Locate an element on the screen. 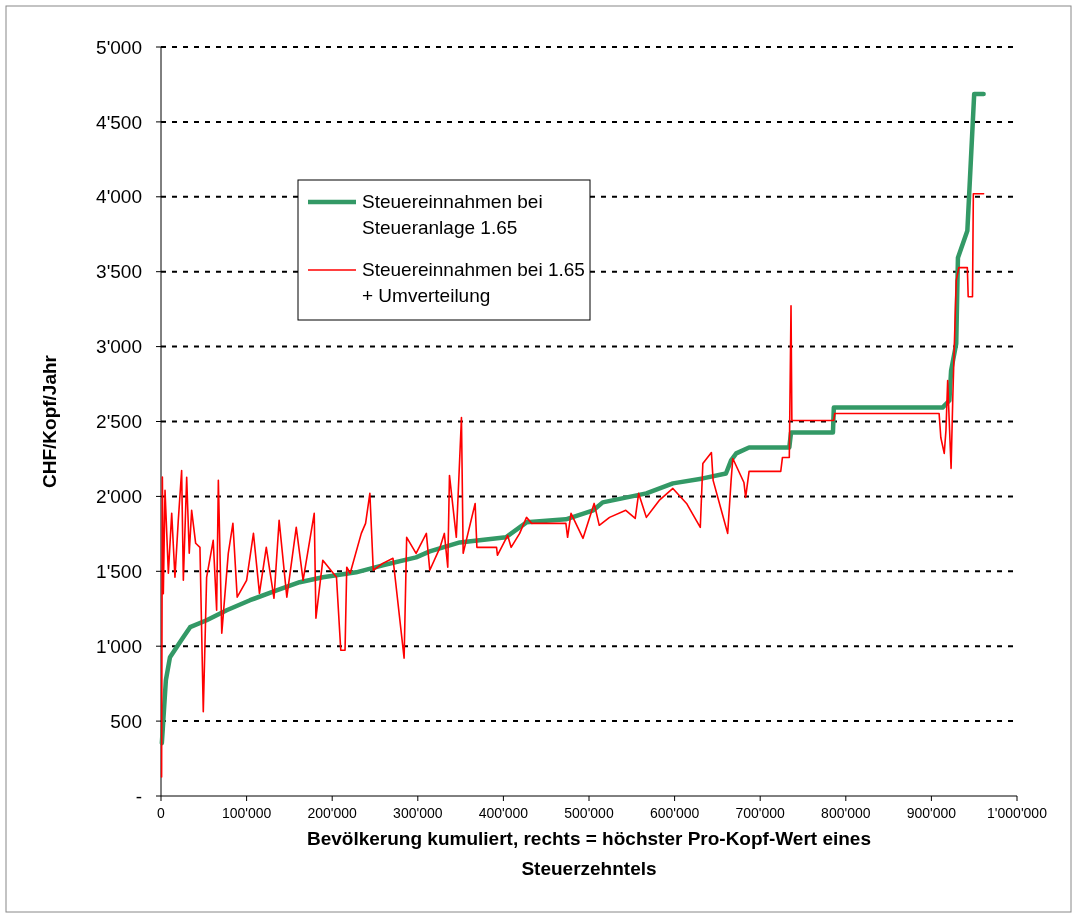  x-tick-label: 200'000 is located at coordinates (332, 813).